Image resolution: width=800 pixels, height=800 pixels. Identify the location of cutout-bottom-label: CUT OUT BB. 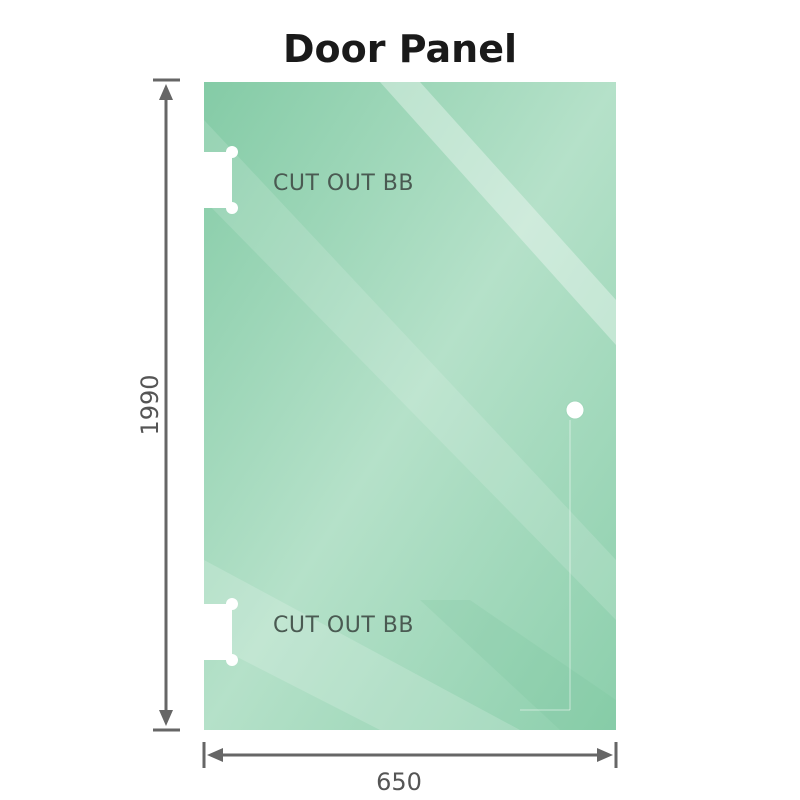
(343, 625).